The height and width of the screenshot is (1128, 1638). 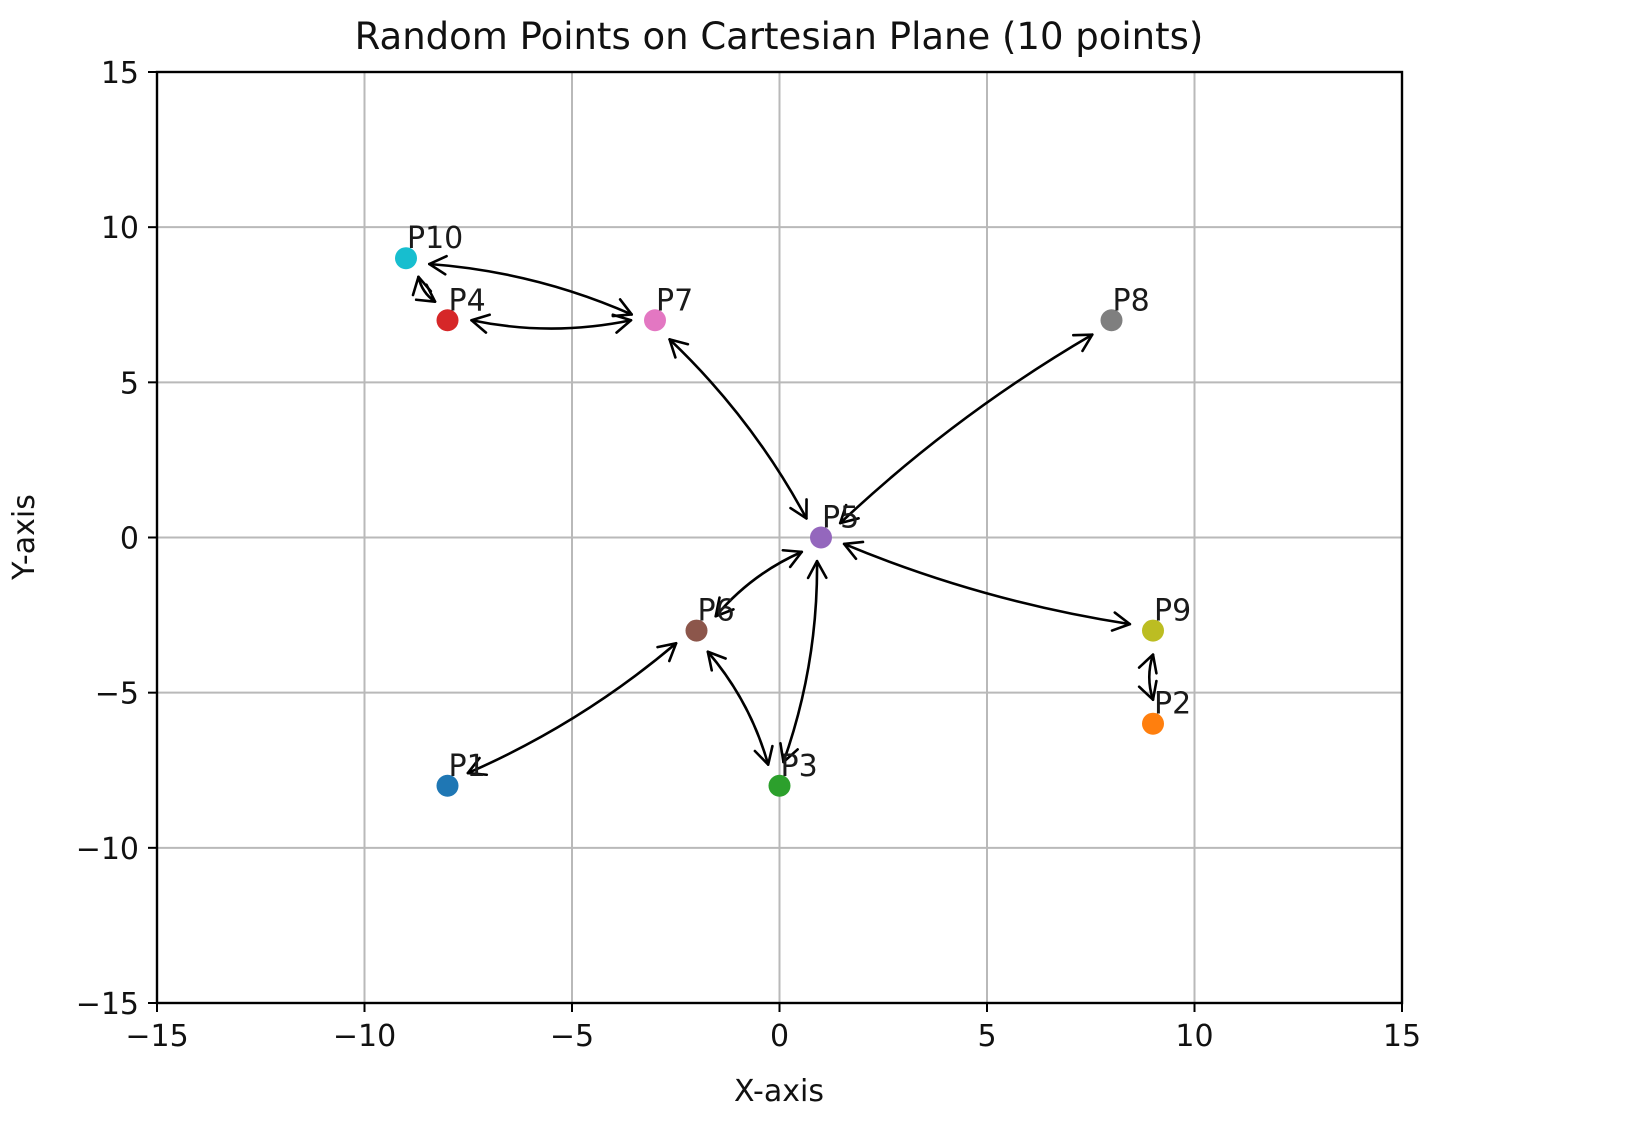 What do you see at coordinates (447, 785) in the screenshot?
I see `point-p1` at bounding box center [447, 785].